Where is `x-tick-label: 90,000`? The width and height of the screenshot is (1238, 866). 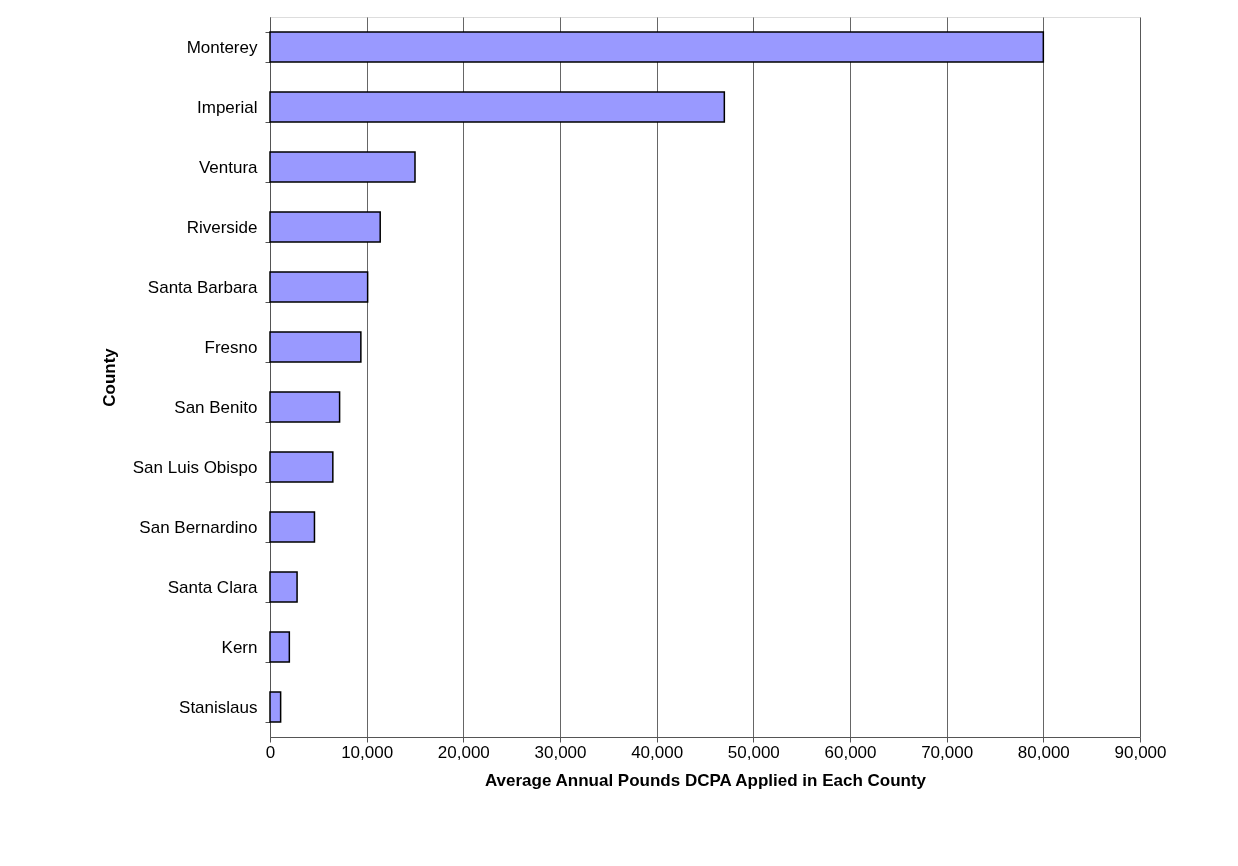 x-tick-label: 90,000 is located at coordinates (1140, 752).